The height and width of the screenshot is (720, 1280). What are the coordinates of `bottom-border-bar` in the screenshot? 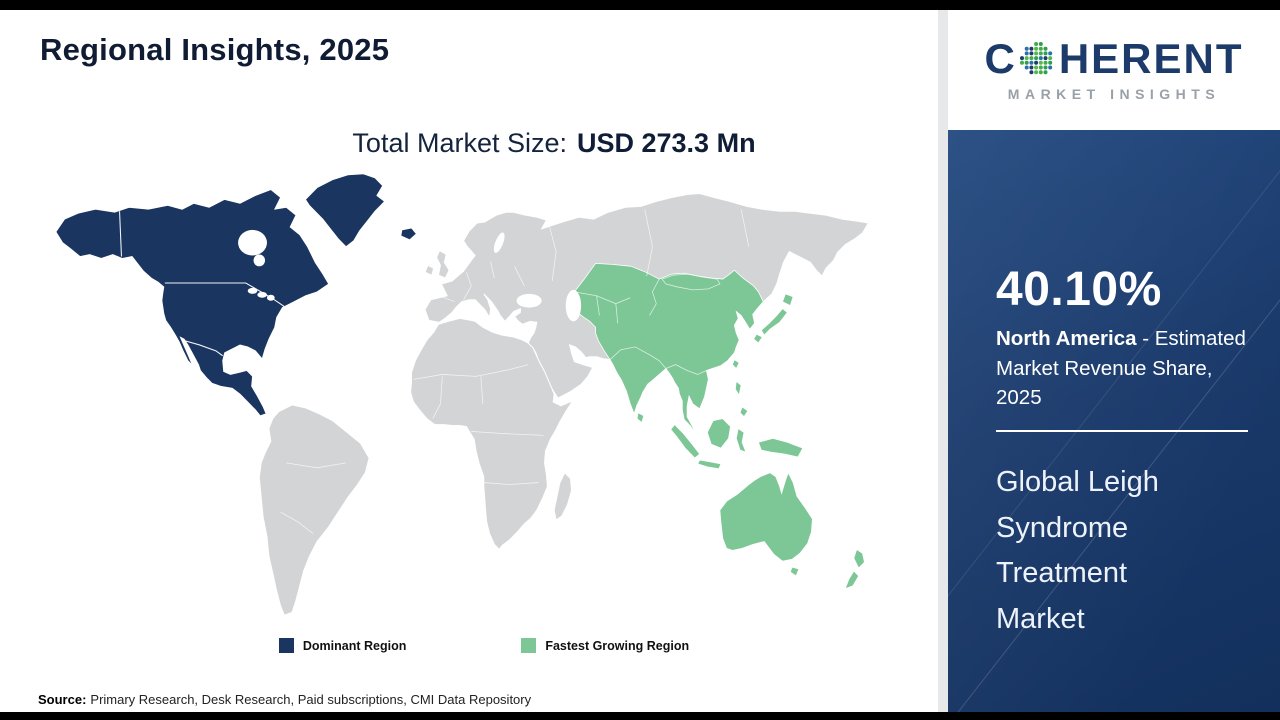 It's located at (640, 716).